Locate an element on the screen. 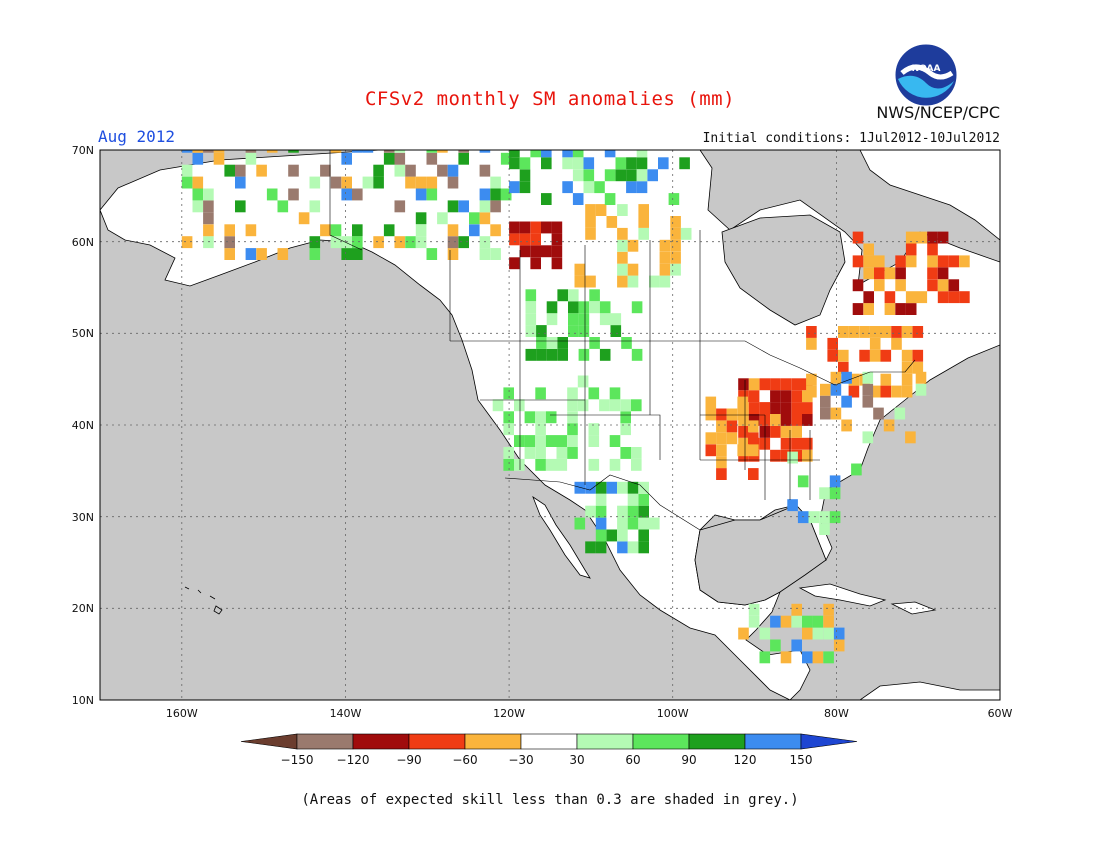 The image size is (1100, 850). canada-province-lines is located at coordinates (575, 285).